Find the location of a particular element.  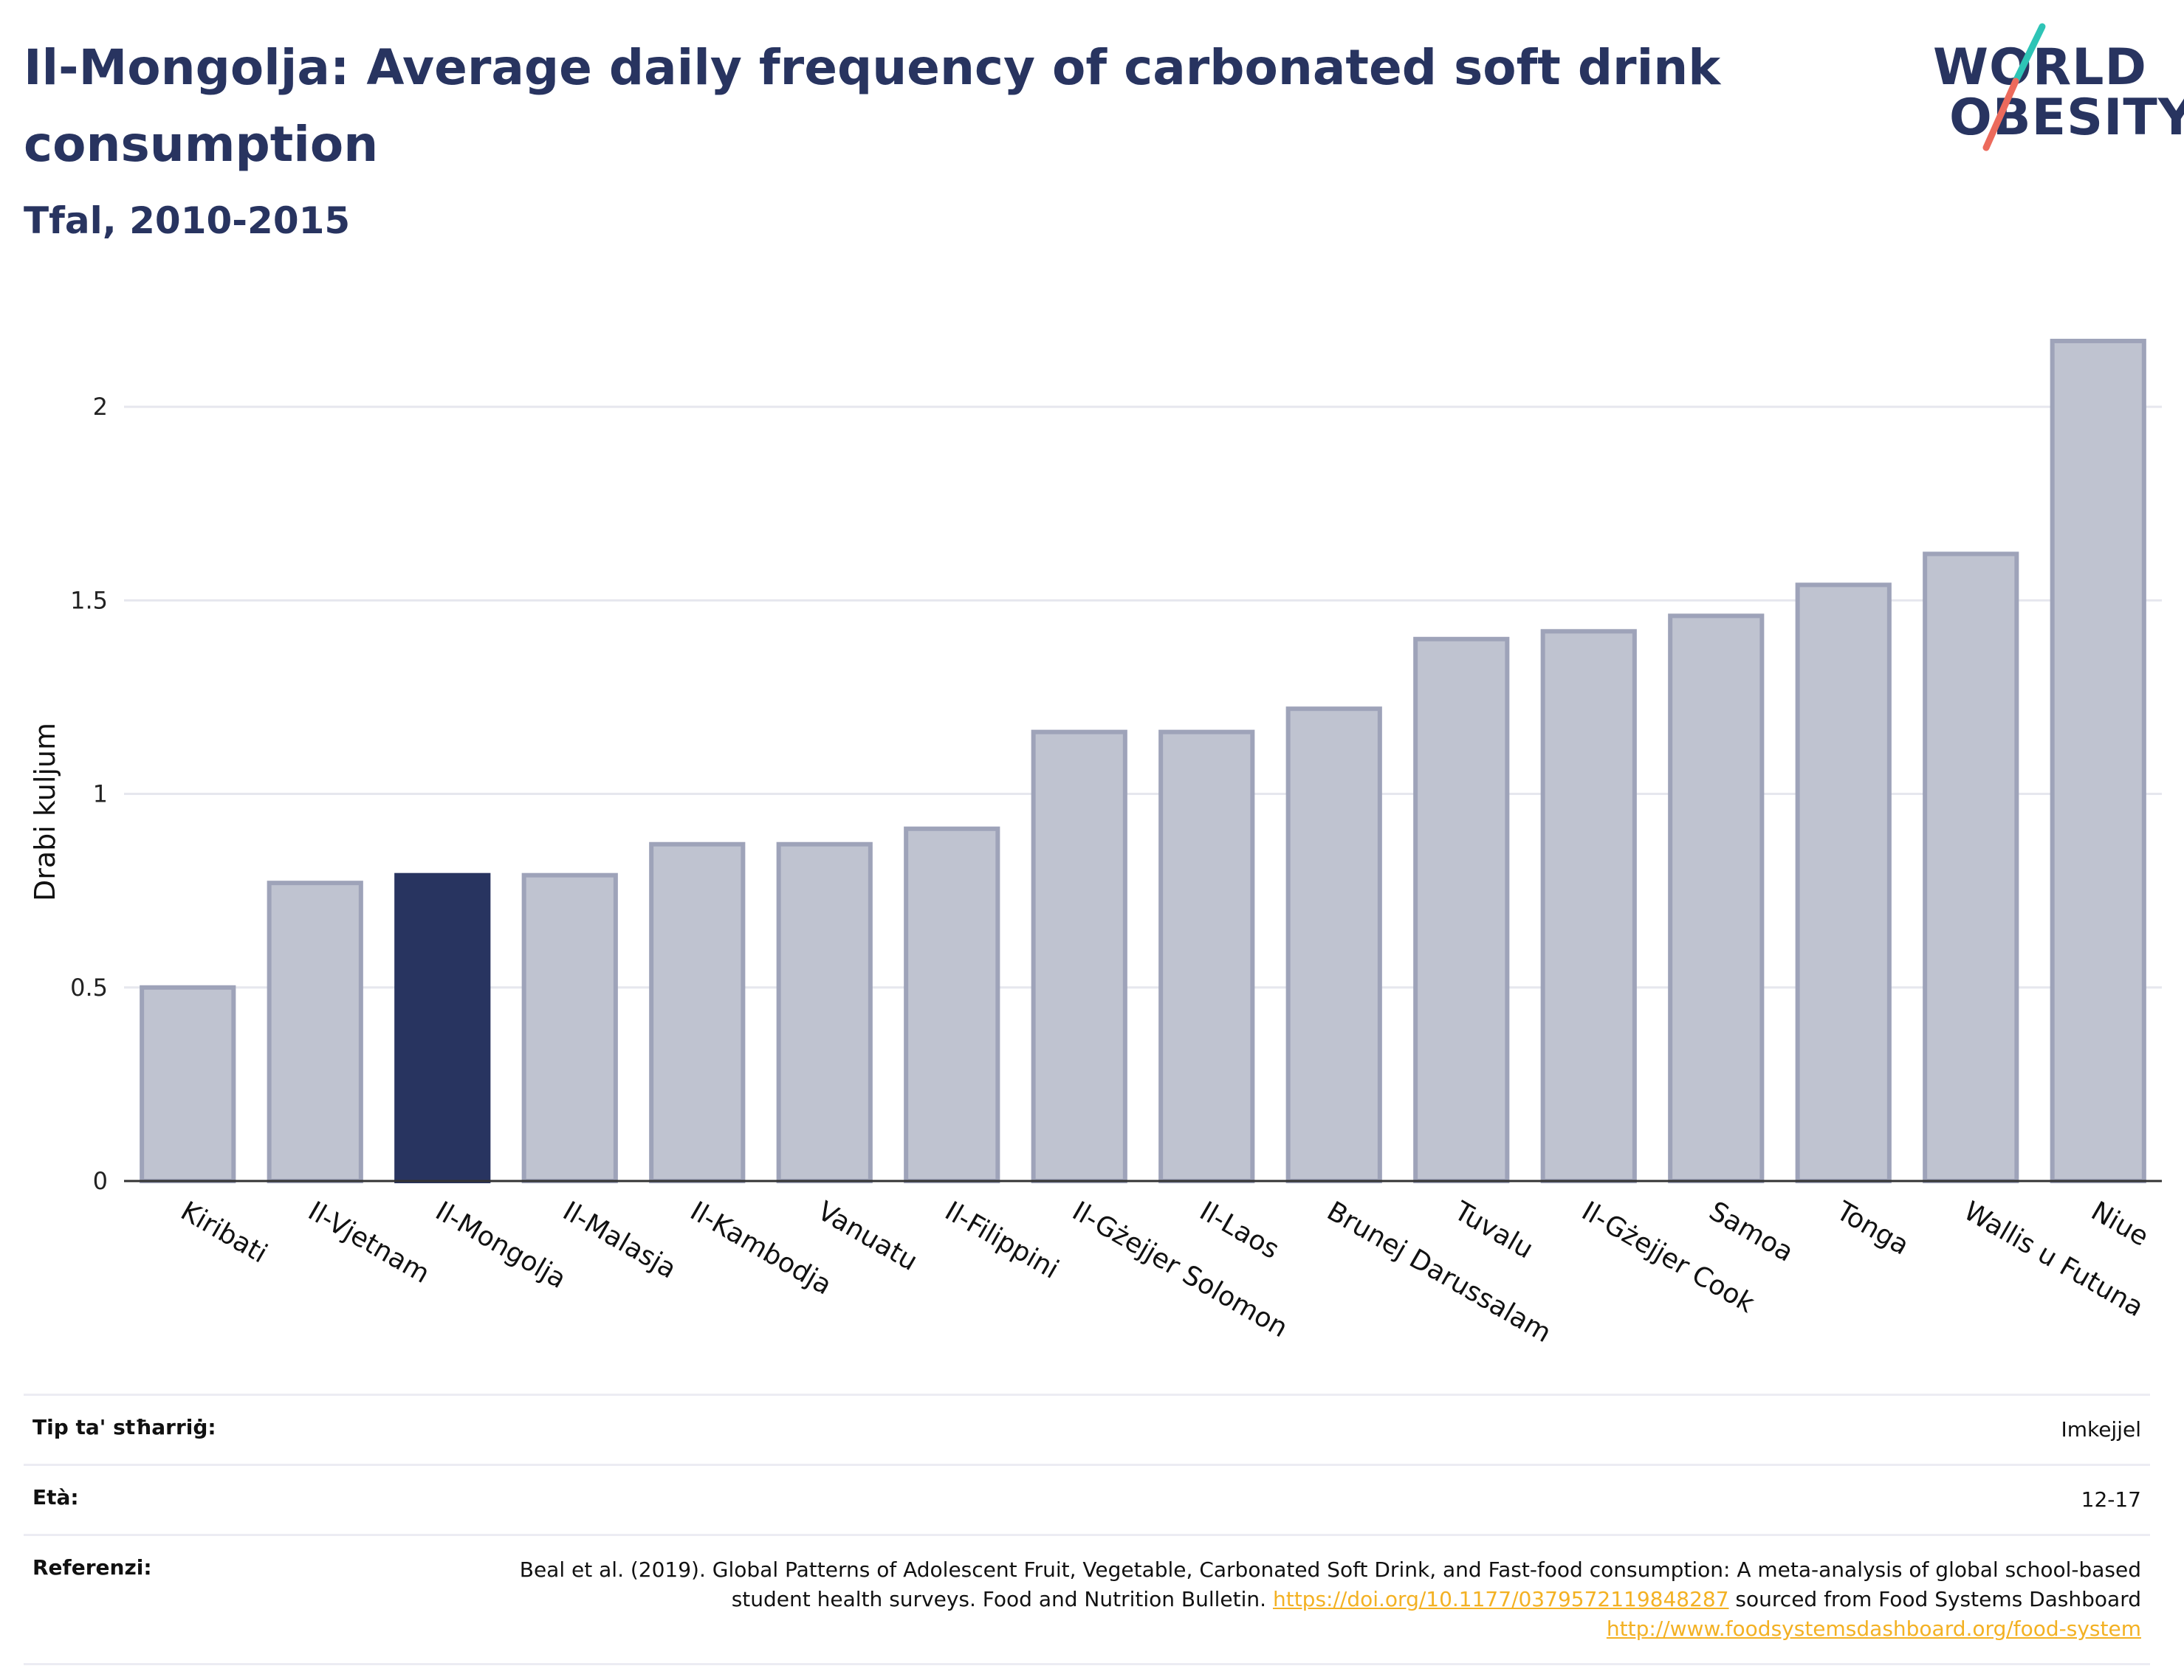

survey-type-value: Imkejjel is located at coordinates (2101, 1429).